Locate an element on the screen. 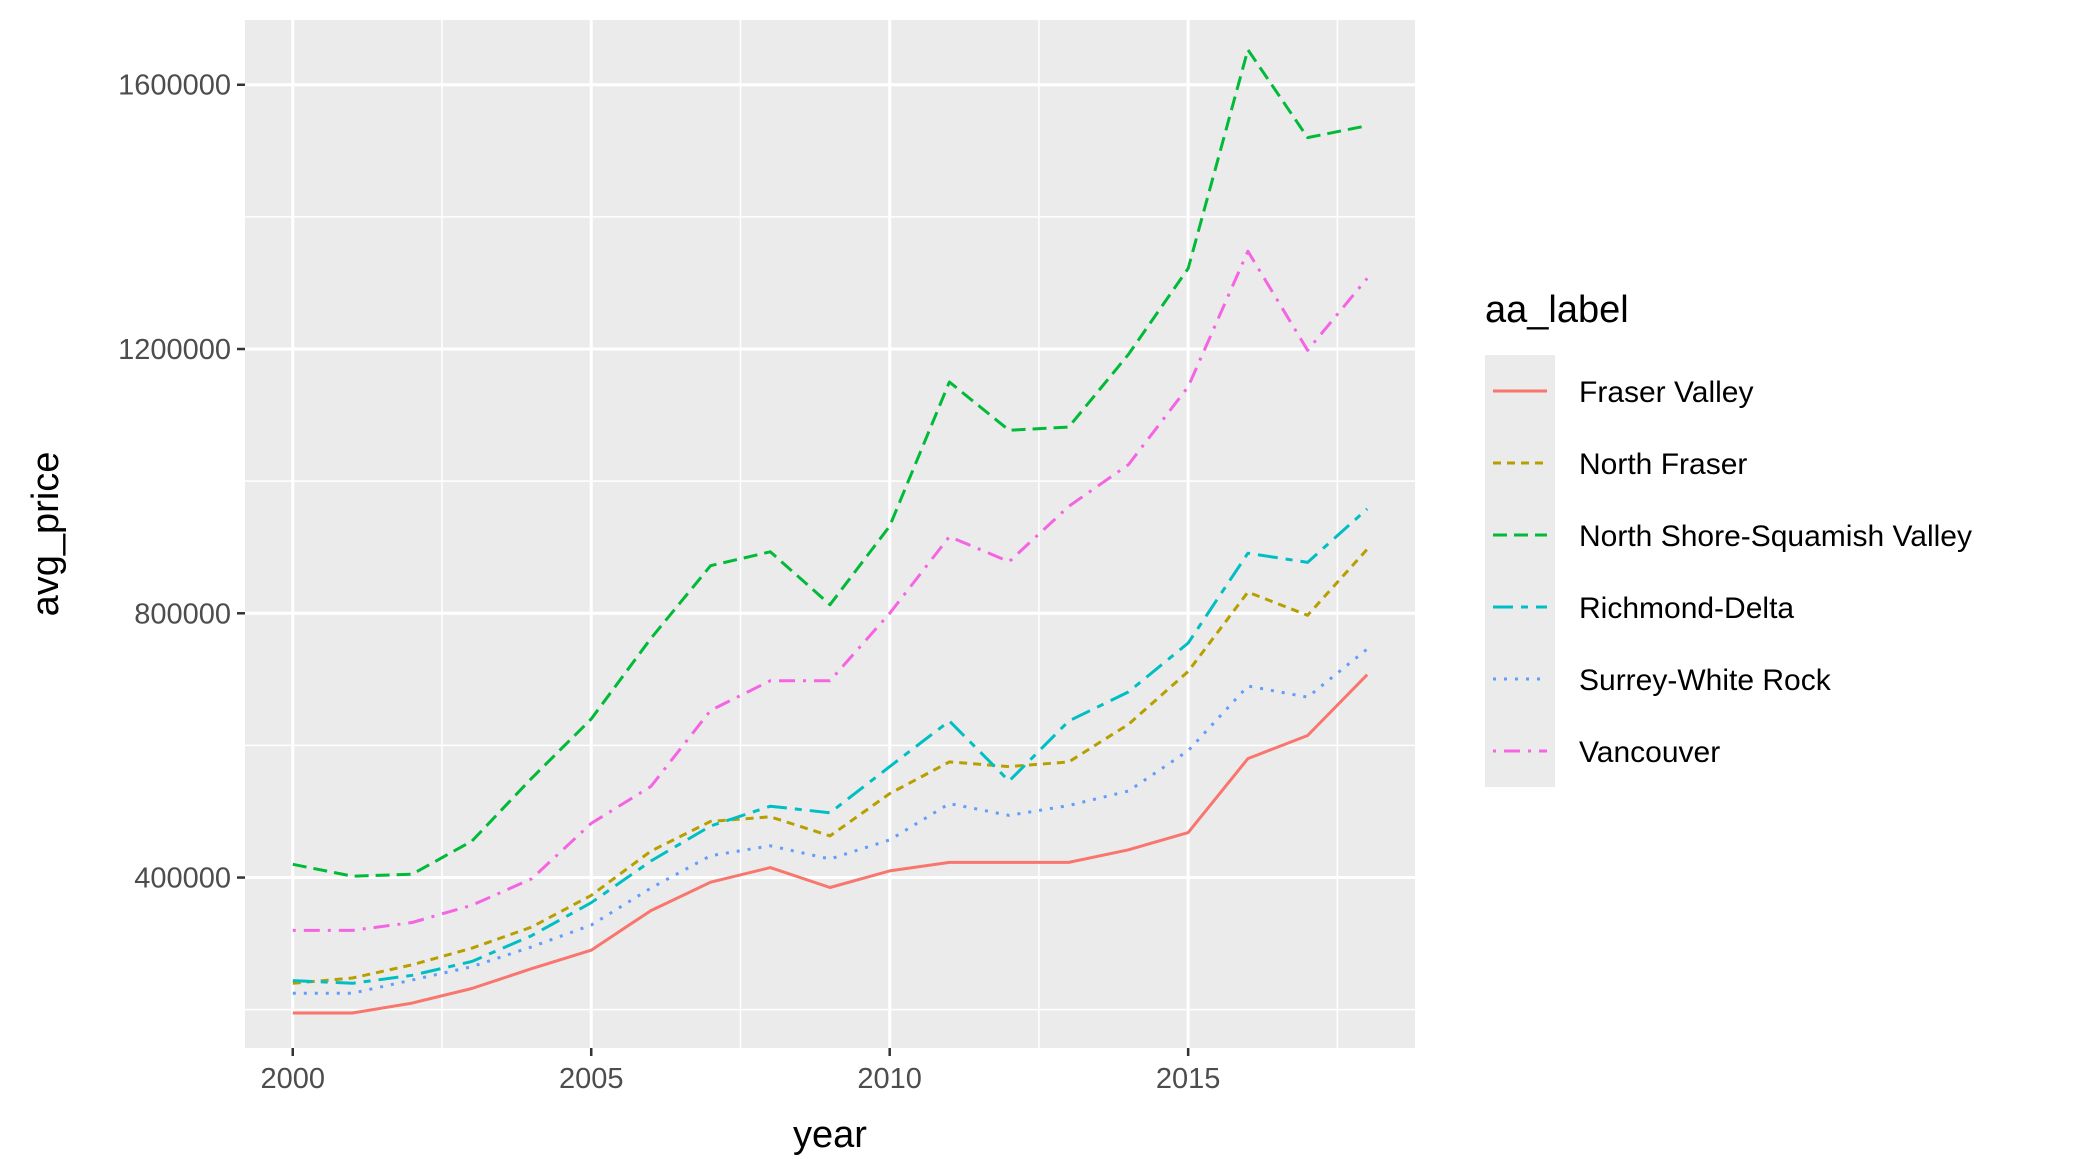 This screenshot has width=2100, height=1176. legend-label-5: Vancouver is located at coordinates (1649, 752).